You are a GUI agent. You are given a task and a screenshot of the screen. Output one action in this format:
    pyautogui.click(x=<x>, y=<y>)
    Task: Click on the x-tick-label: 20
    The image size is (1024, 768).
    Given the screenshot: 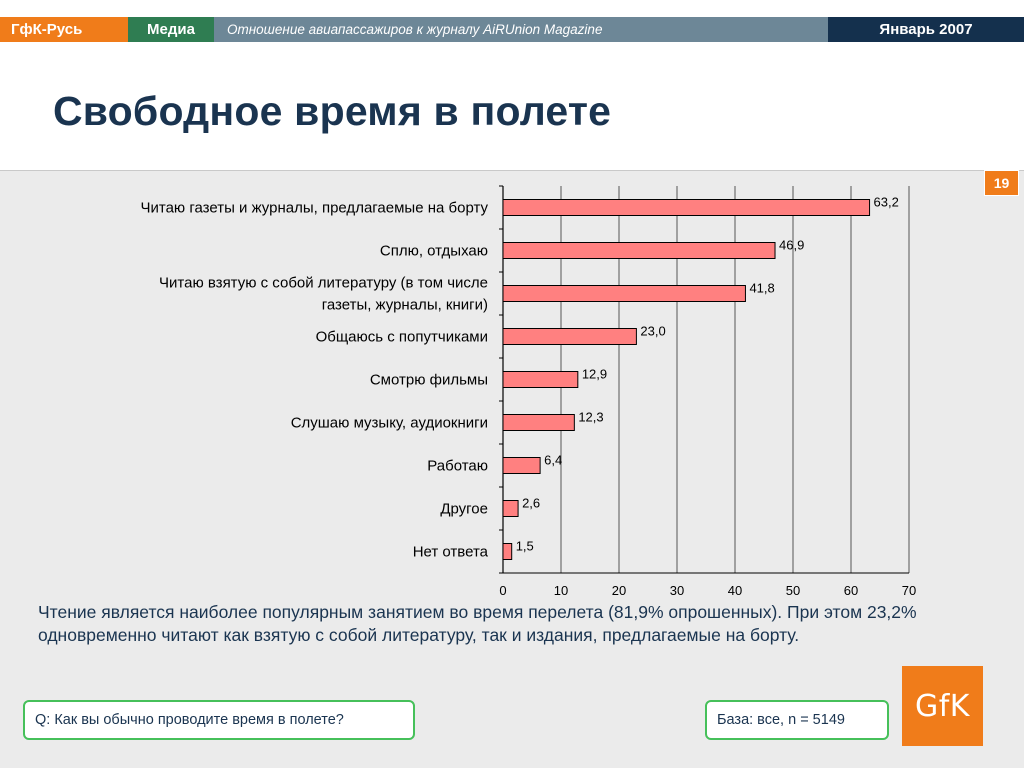 What is the action you would take?
    pyautogui.click(x=619, y=590)
    